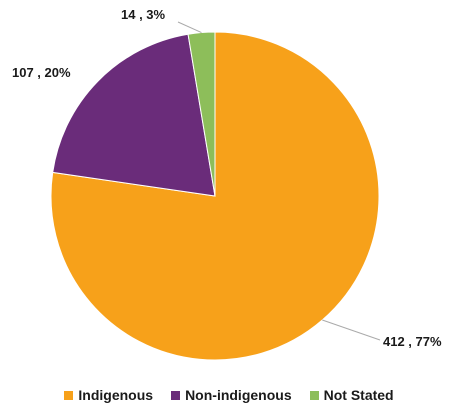 The height and width of the screenshot is (420, 458). I want to click on slice-not-stated, so click(201, 114).